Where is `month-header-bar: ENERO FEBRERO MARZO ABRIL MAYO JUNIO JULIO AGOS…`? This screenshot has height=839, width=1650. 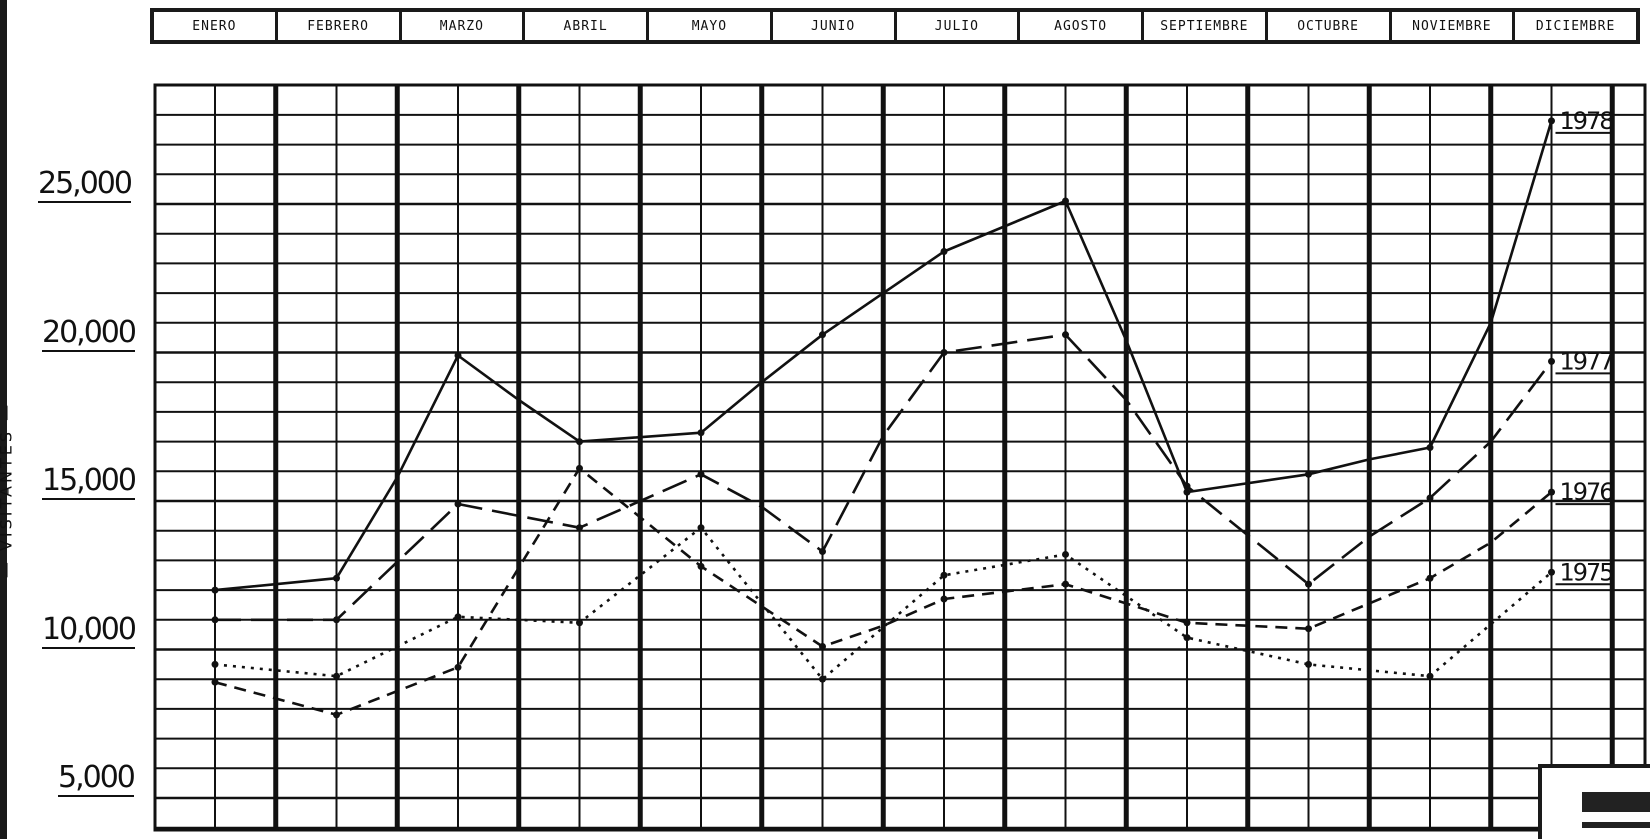
month-header-bar: ENERO FEBRERO MARZO ABRIL MAYO JUNIO JULIO AGOS… is located at coordinates (895, 26).